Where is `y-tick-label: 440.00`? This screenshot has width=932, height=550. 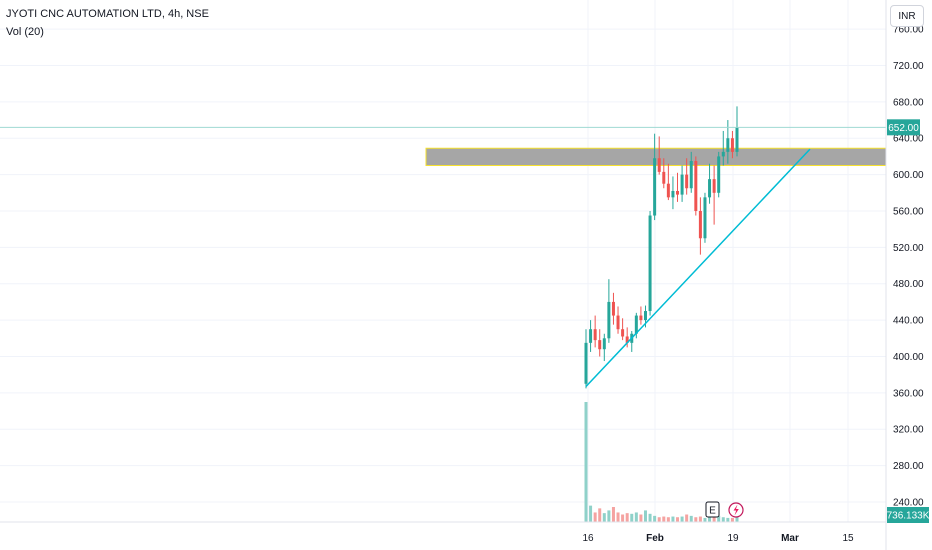
y-tick-label: 440.00 is located at coordinates (908, 321).